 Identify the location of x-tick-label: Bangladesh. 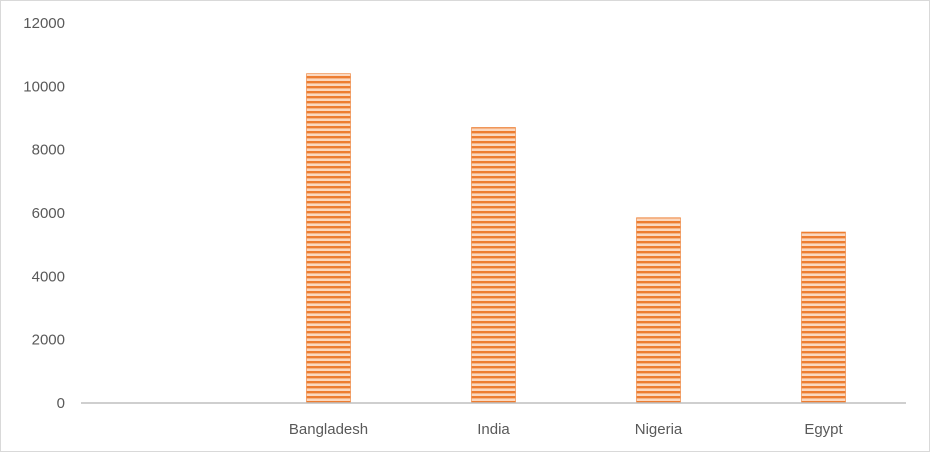
(328, 429).